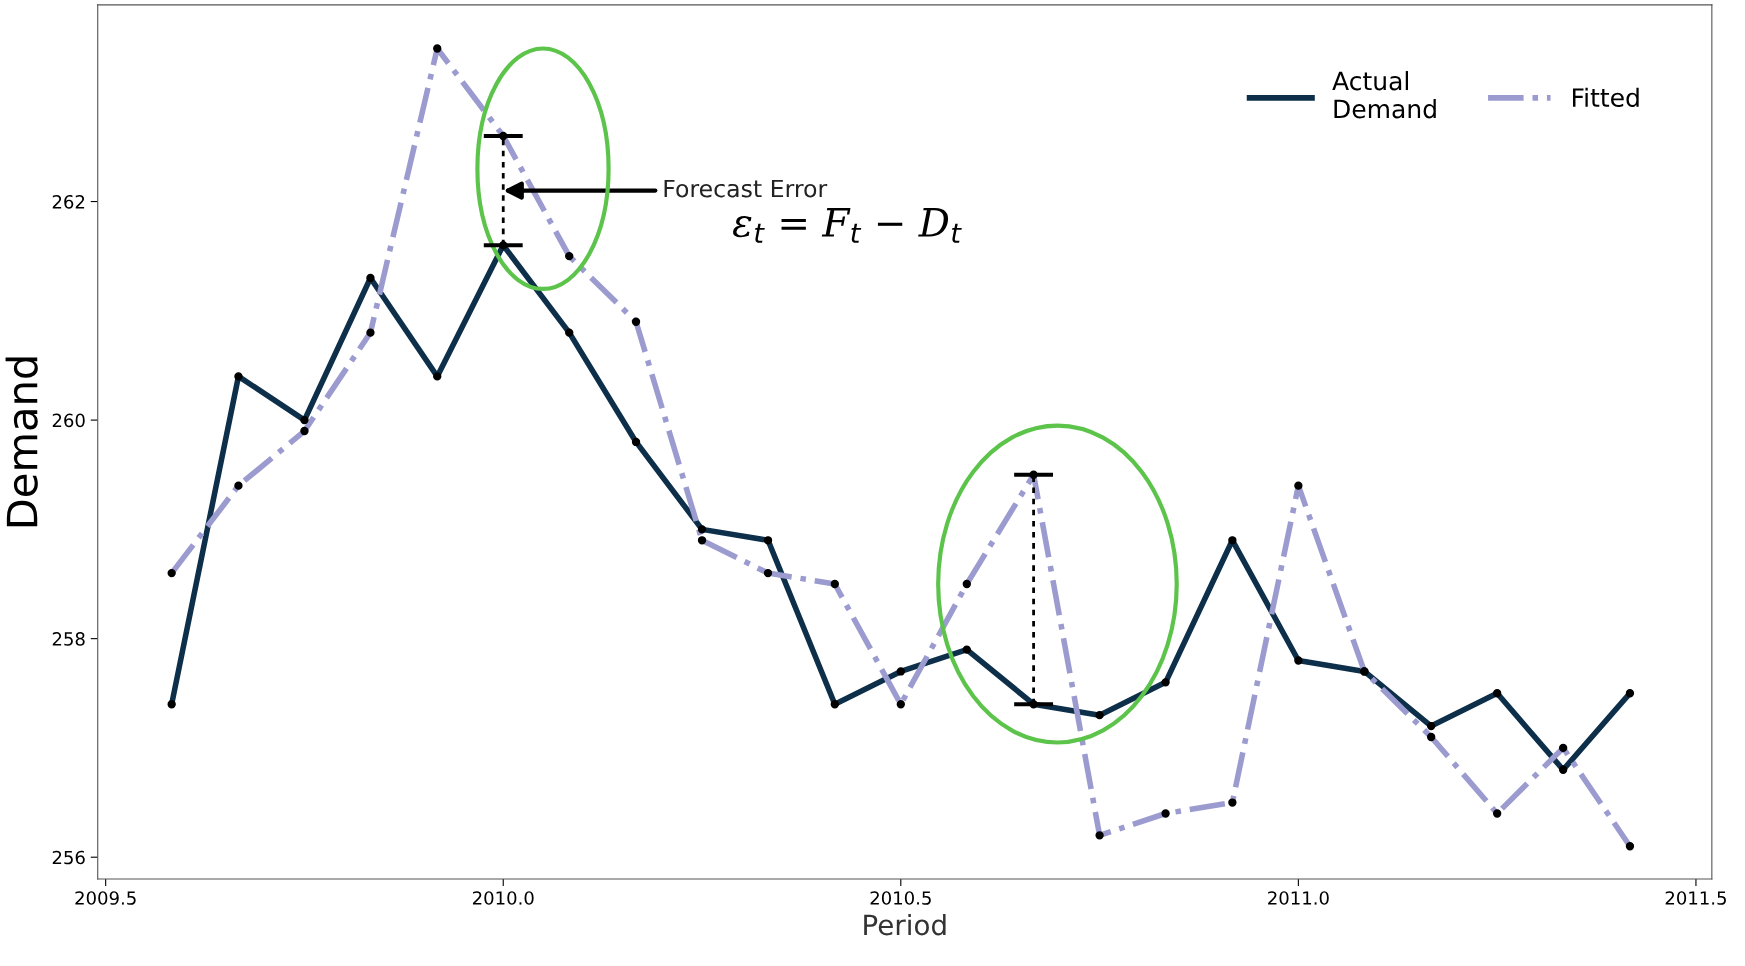 This screenshot has width=1745, height=966. What do you see at coordinates (503, 898) in the screenshot?
I see `x-tick-label: 2010.0` at bounding box center [503, 898].